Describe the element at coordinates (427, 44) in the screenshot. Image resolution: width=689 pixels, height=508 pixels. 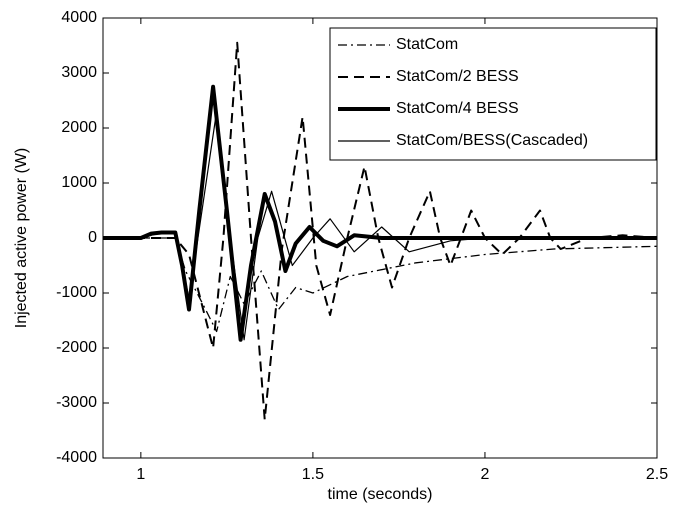
I see `legend-label: StatCom` at that location.